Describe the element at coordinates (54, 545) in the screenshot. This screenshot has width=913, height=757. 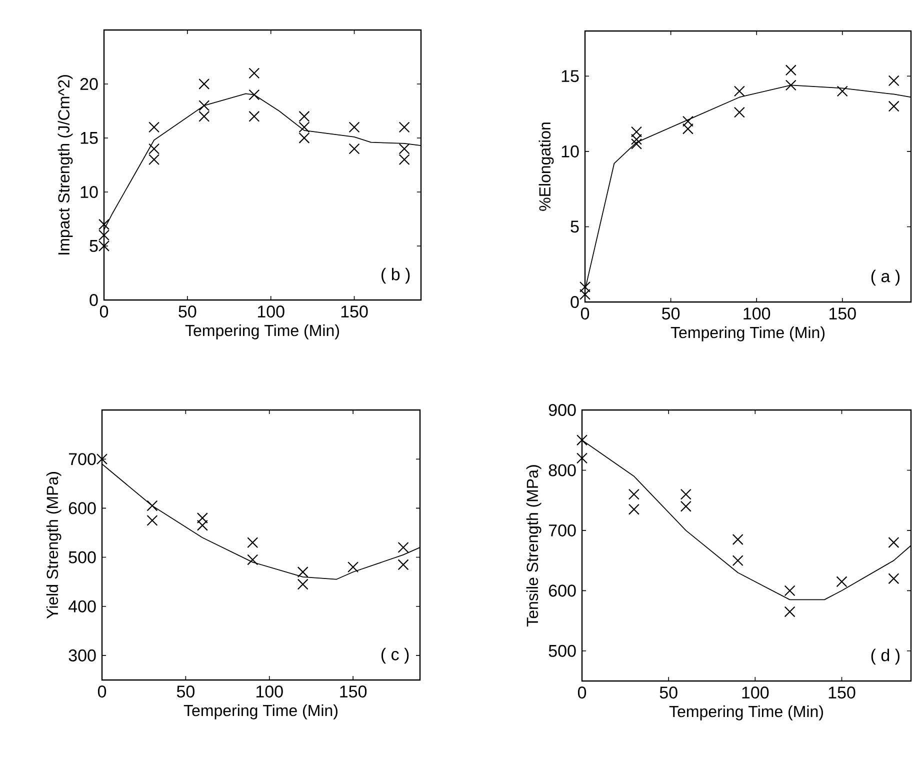
I see `y-axis-title: Yield Strength (MPa)` at that location.